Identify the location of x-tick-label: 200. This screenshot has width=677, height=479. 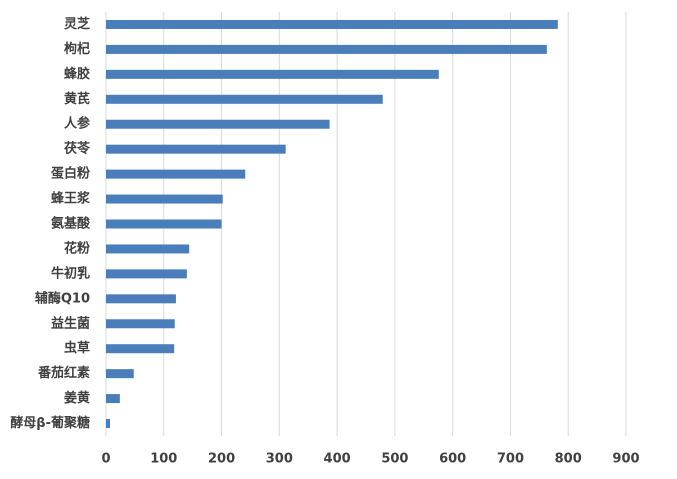
(221, 459).